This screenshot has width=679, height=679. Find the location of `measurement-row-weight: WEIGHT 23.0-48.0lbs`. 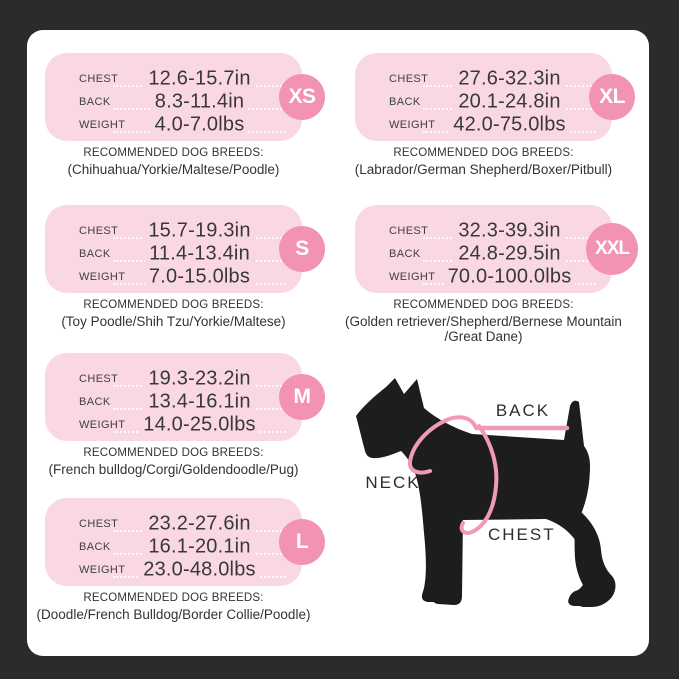

measurement-row-weight: WEIGHT 23.0-48.0lbs is located at coordinates (173, 570).